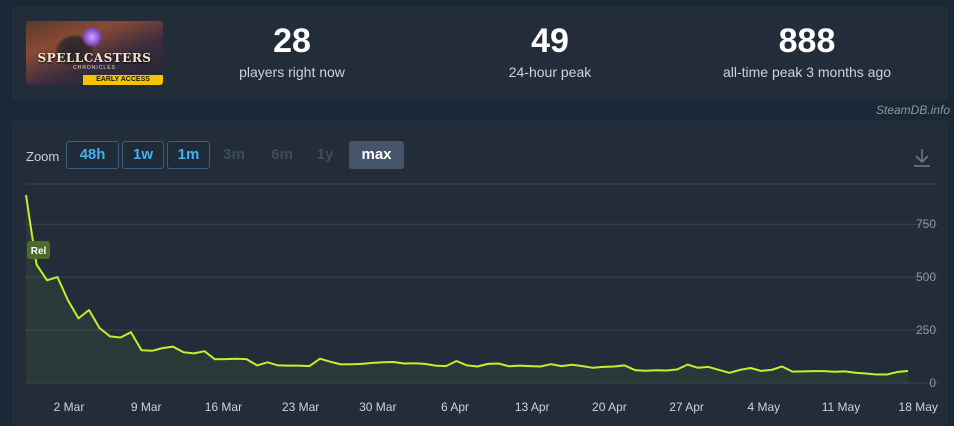  What do you see at coordinates (188, 155) in the screenshot?
I see `zoom-1m-button: 1m` at bounding box center [188, 155].